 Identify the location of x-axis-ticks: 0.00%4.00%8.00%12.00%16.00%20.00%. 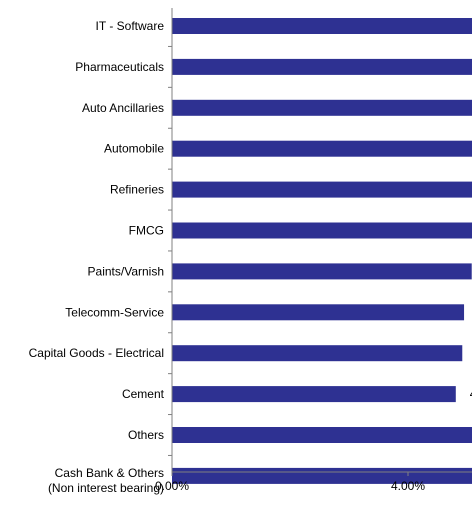
(290, 482).